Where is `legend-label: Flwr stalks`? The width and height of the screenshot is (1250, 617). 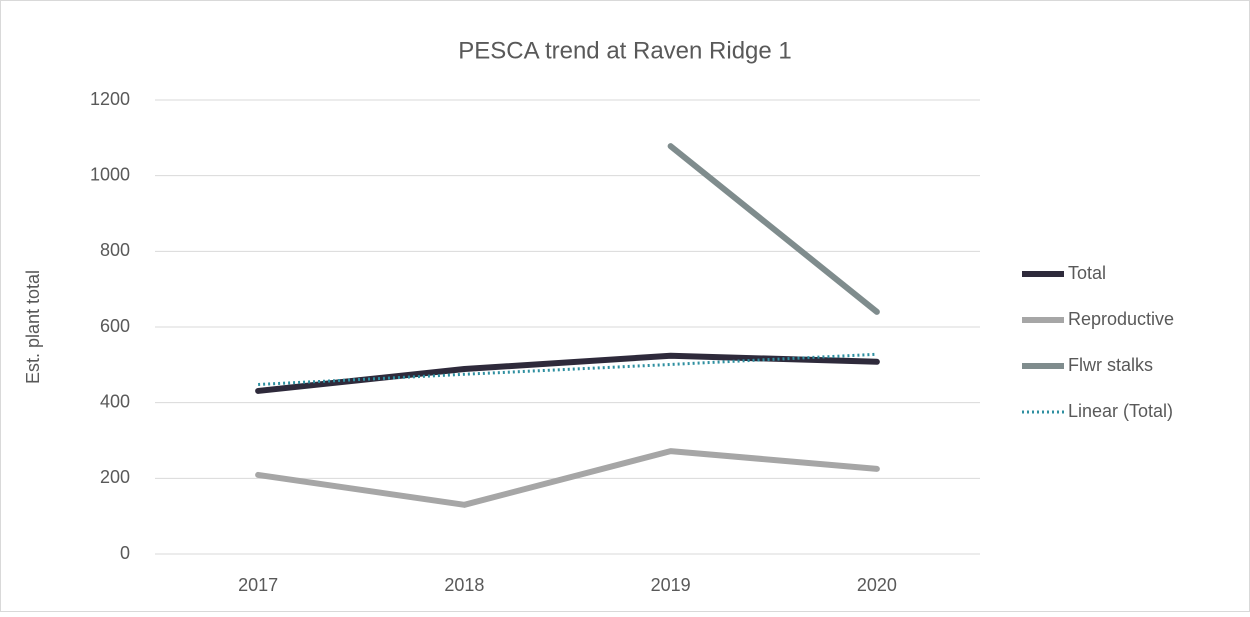
legend-label: Flwr stalks is located at coordinates (1110, 365).